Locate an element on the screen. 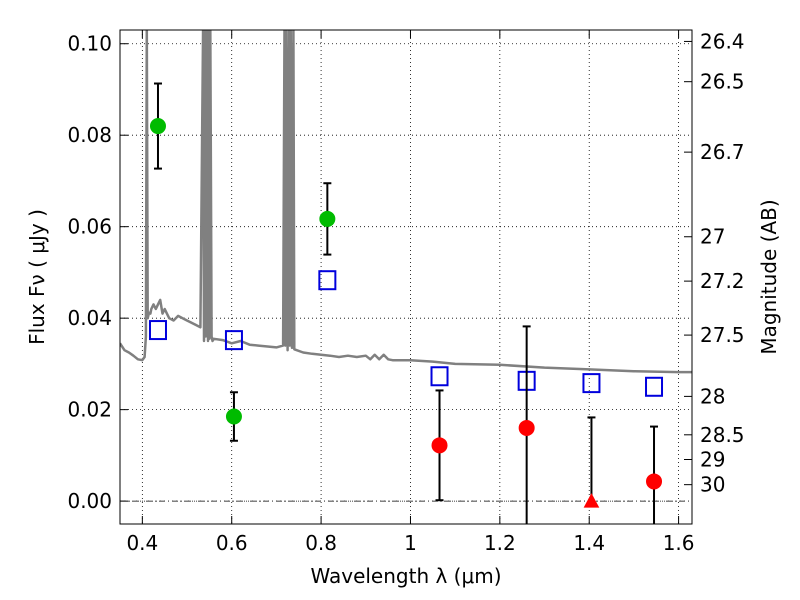  y-tick-label: 0.02 is located at coordinates (89, 410).